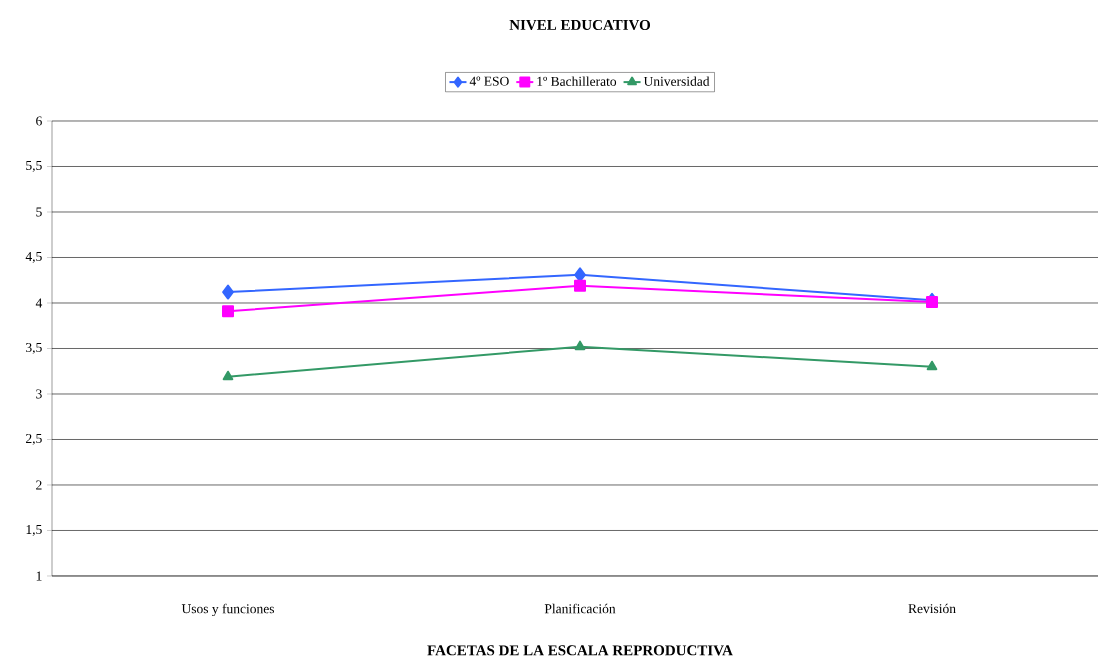 This screenshot has width=1098, height=659. What do you see at coordinates (34, 166) in the screenshot?
I see `y-tick-label: 5,5` at bounding box center [34, 166].